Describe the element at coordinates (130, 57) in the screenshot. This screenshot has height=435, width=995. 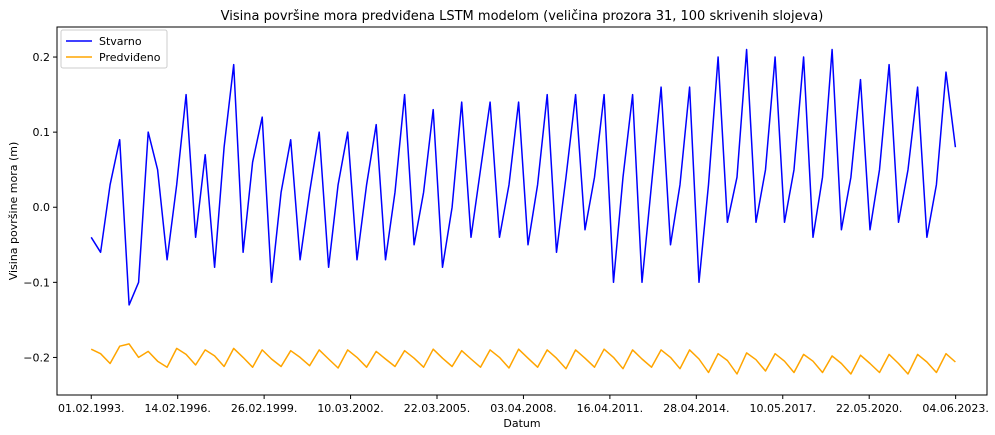
I see `legend-label-predvideno: Predviđeno` at that location.